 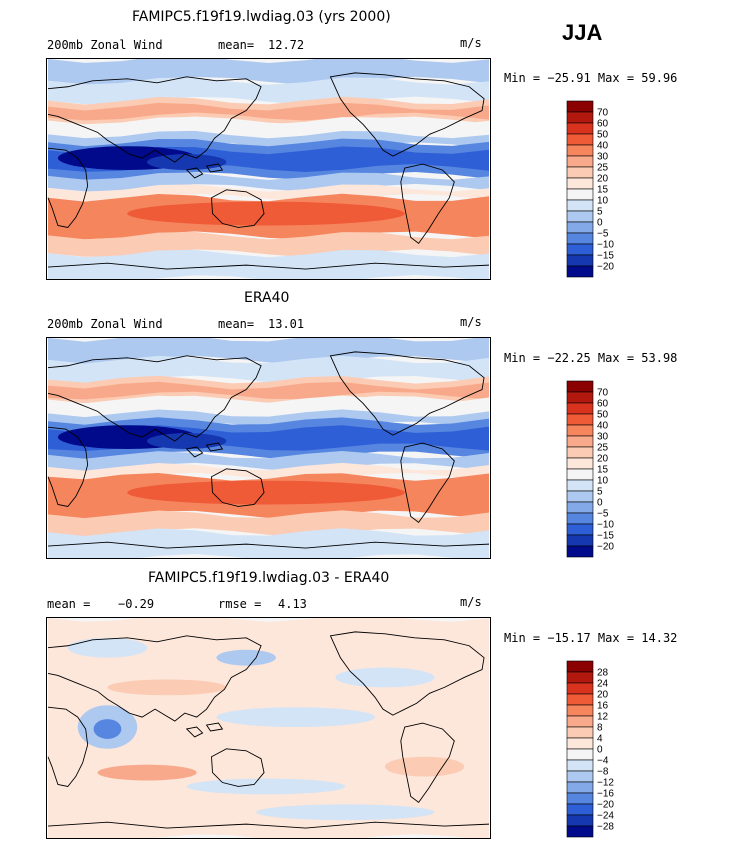 I want to click on colorbar-tick-label: 40, so click(x=603, y=426).